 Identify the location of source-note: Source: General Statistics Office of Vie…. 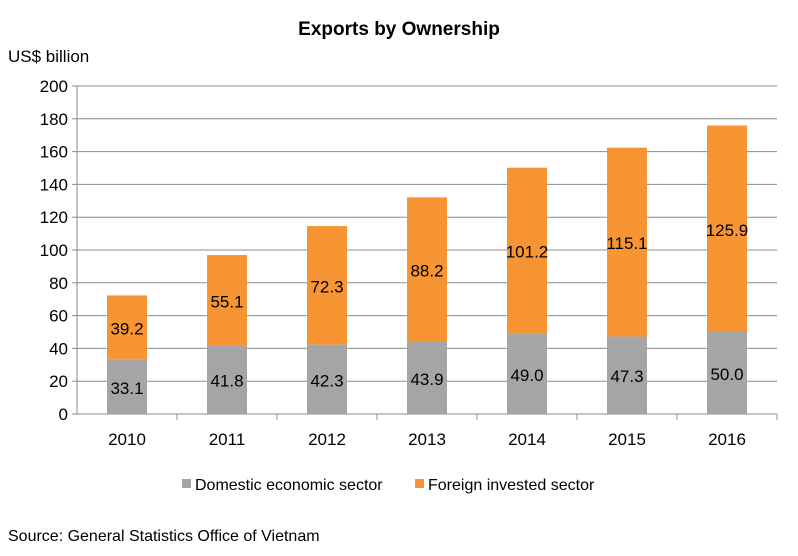
(164, 536).